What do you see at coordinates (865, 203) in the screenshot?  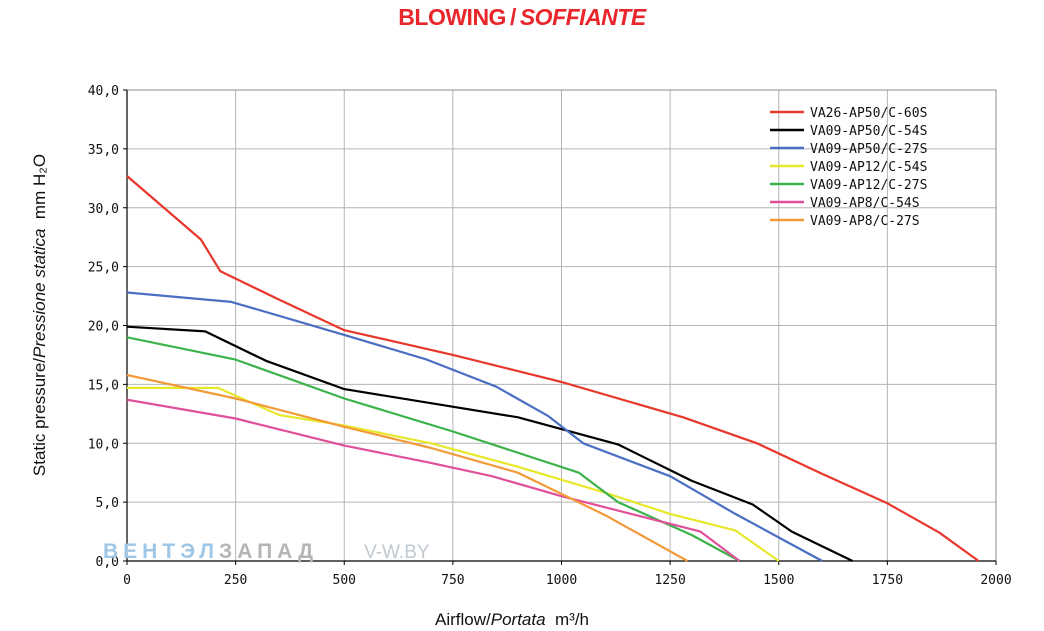 I see `legend-label: VA09-AP8/C-54S` at bounding box center [865, 203].